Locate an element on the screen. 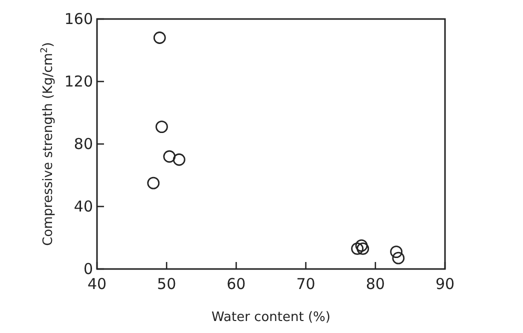 The image size is (523, 333). y-tick-label: 40 is located at coordinates (83, 207).